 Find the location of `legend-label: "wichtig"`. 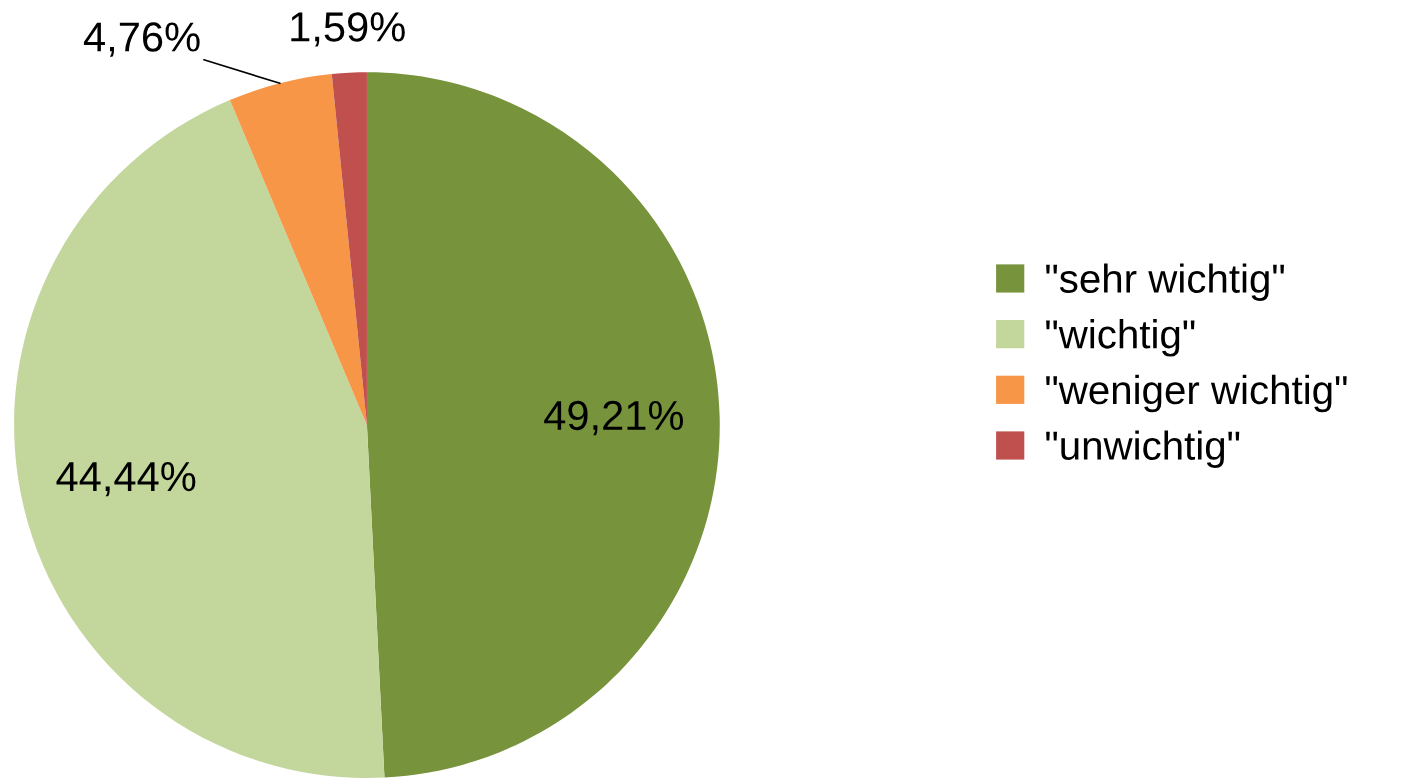

legend-label: "wichtig" is located at coordinates (1120, 338).